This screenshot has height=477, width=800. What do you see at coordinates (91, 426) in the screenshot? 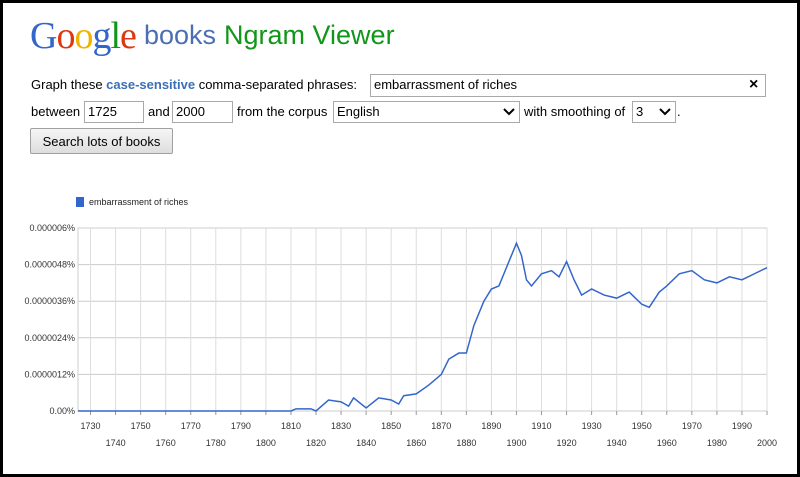
I see `x-tick-label: 1730` at bounding box center [91, 426].